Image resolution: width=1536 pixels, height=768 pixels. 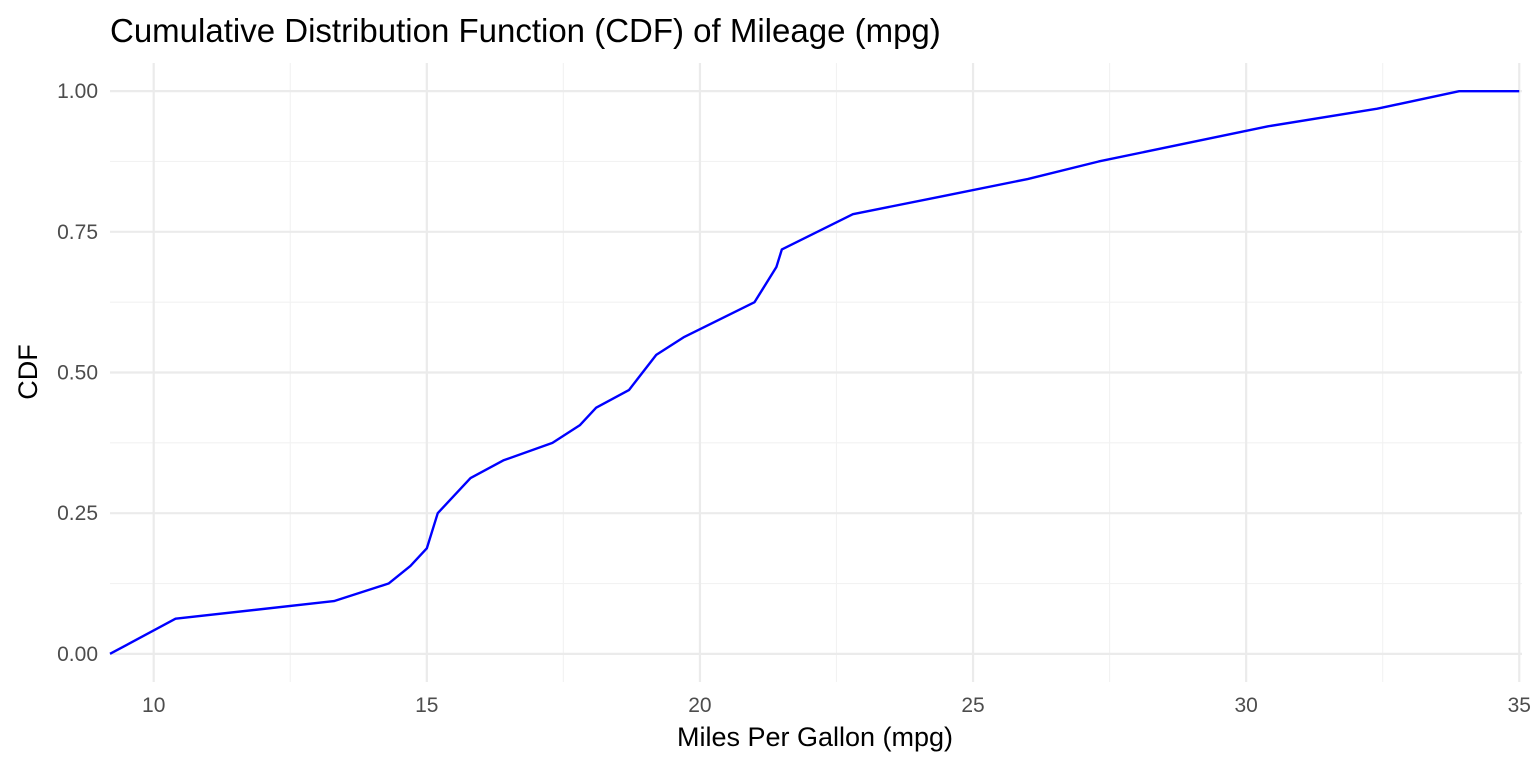 I want to click on x-tick-label: 10, so click(x=153, y=705).